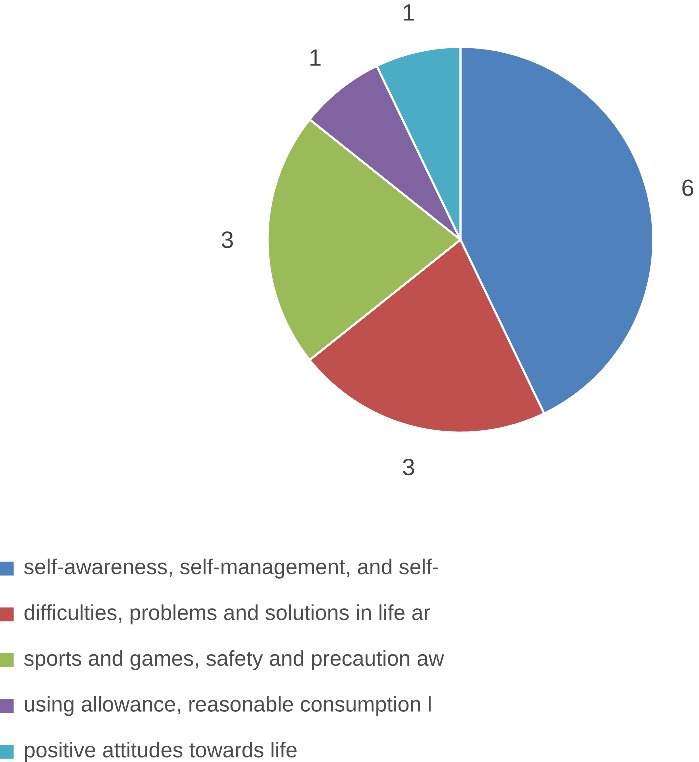 Image resolution: width=699 pixels, height=762 pixels. I want to click on legend-label: difficulties, problems and solutions in life ar, so click(227, 614).